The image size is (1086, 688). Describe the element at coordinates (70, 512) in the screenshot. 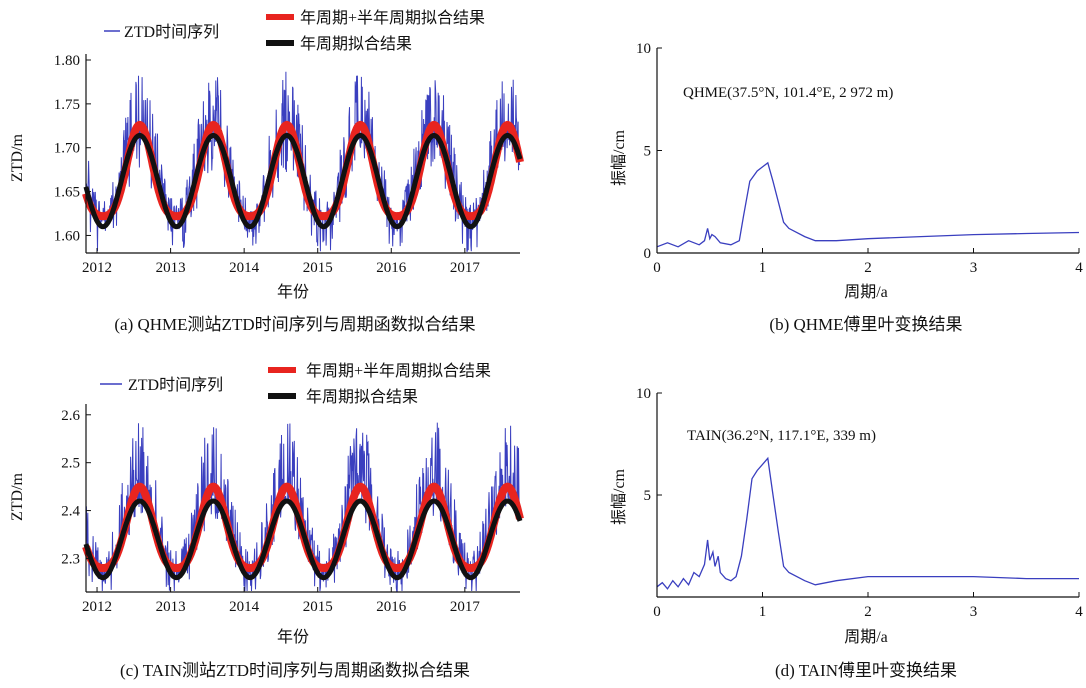

I see `y-tick-label: 2.4` at that location.